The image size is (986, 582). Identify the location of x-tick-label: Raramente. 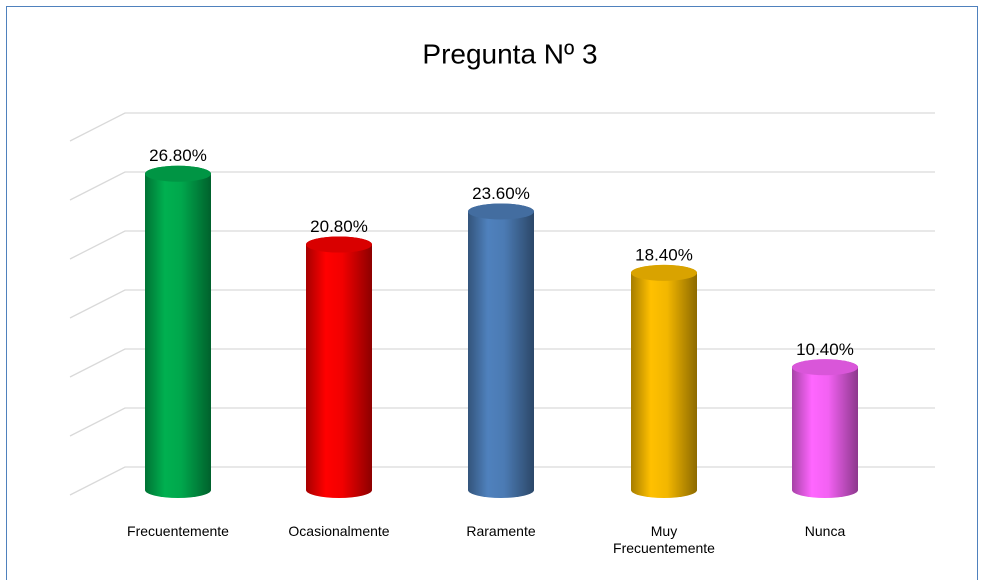
(501, 531).